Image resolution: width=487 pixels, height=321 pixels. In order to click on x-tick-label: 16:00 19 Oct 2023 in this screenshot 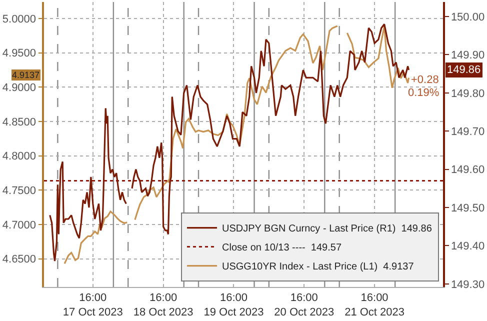, I will do `click(234, 305)`.